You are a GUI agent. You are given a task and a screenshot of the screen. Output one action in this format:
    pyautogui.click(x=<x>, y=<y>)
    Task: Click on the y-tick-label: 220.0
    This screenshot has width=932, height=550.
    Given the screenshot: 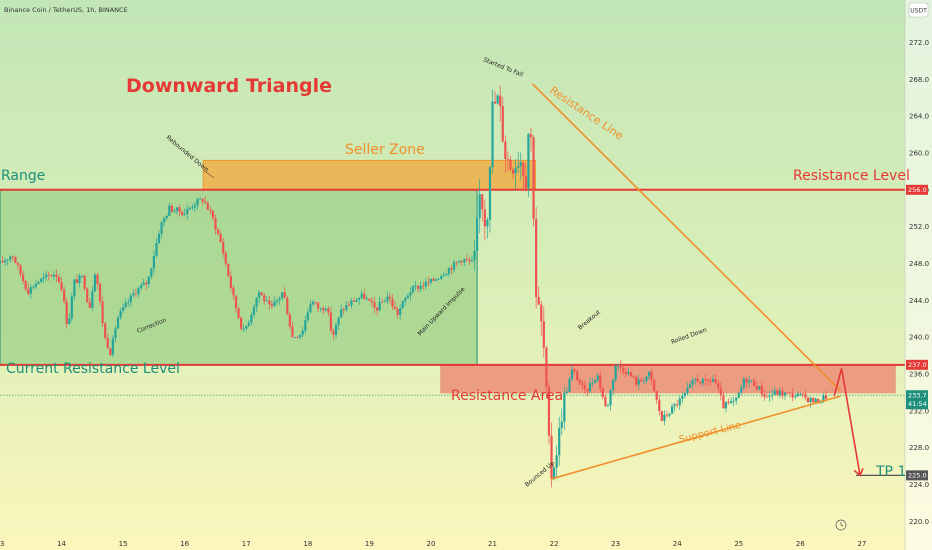 What is the action you would take?
    pyautogui.click(x=919, y=522)
    